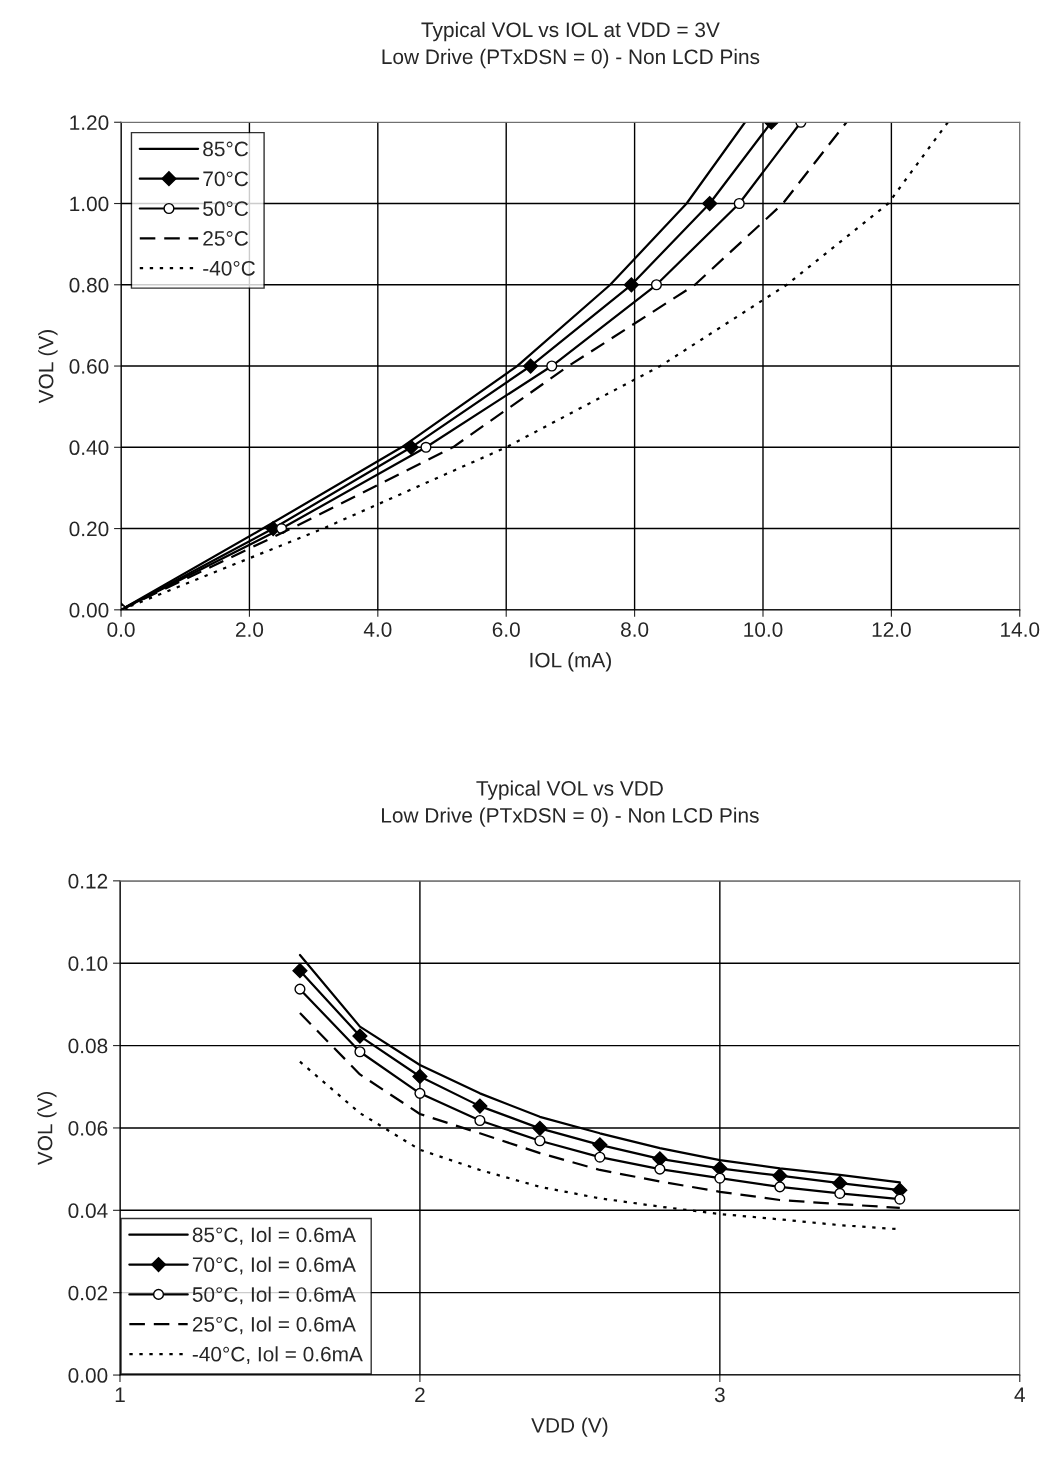 The height and width of the screenshot is (1473, 1047). Describe the element at coordinates (88, 1046) in the screenshot. I see `y-tick-label: 0.08` at that location.